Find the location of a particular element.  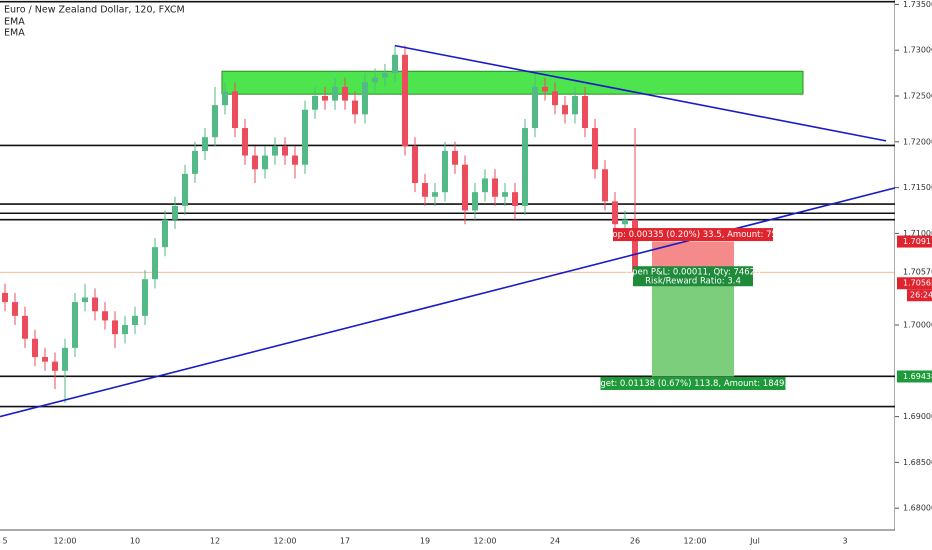

countdown-bg is located at coordinates (919, 295).